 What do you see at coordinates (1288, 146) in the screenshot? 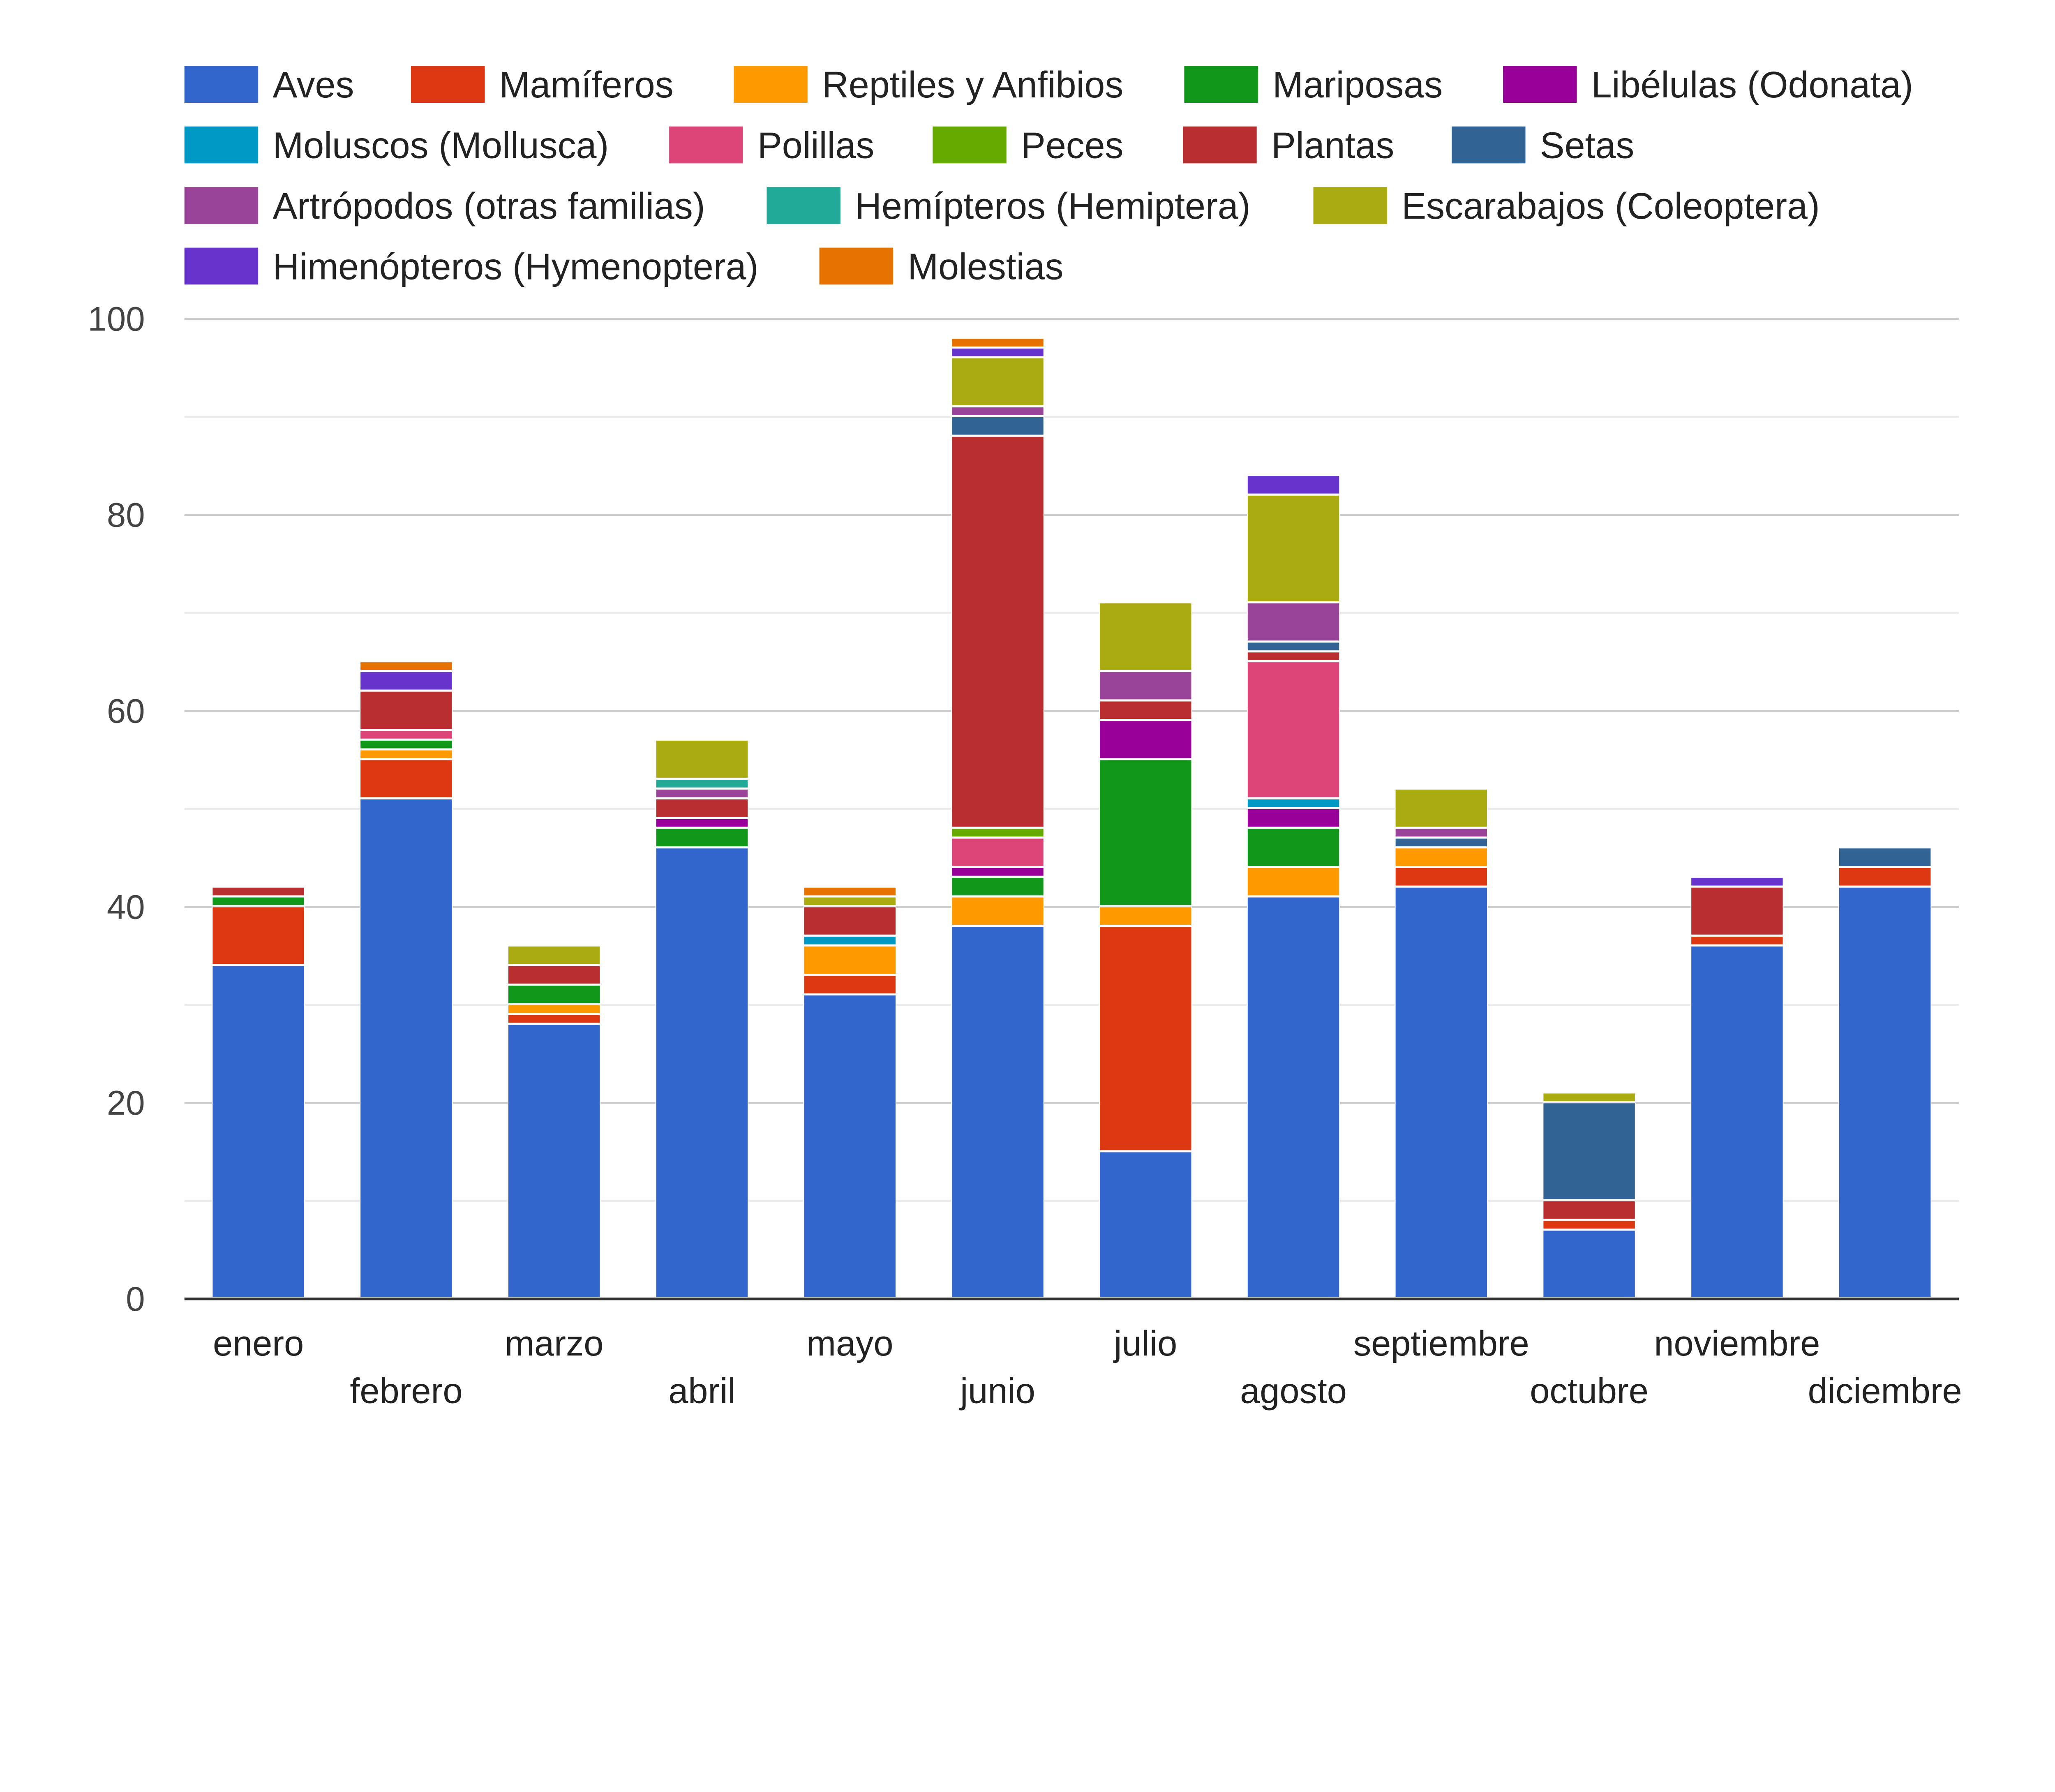
I see `legend-item: Plantas` at bounding box center [1288, 146].